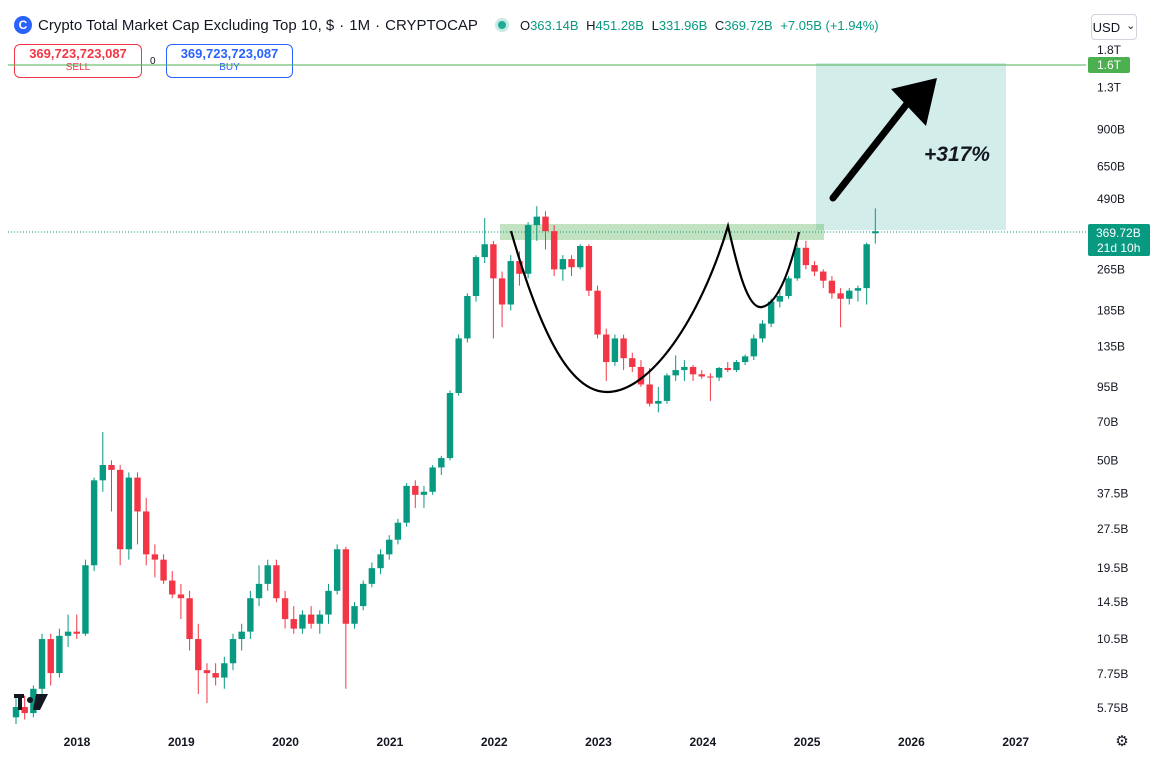  What do you see at coordinates (547, 742) in the screenshot?
I see `time-axis: 2018 2019 2020 2021 2022 2023 2024 2025 2026 2027` at bounding box center [547, 742].